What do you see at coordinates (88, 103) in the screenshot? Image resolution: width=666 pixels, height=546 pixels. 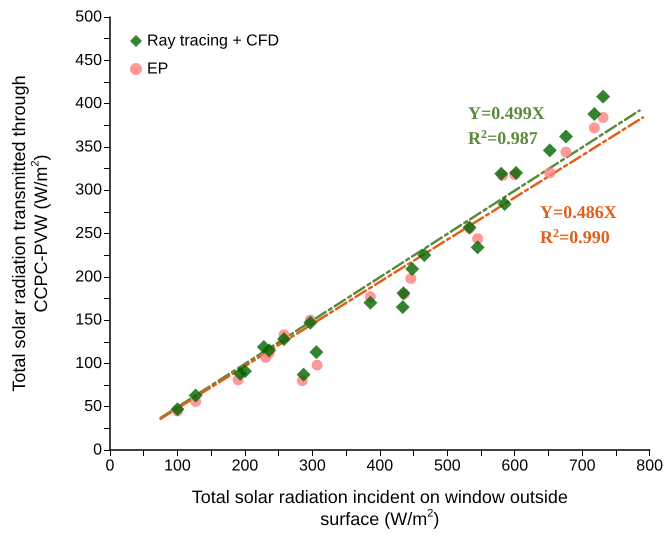 I see `y-tick-label: 400` at bounding box center [88, 103].